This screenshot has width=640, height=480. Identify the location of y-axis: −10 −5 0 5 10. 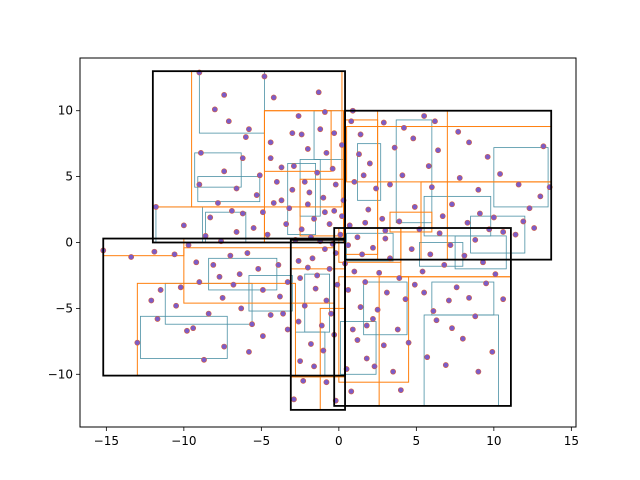
(64, 242).